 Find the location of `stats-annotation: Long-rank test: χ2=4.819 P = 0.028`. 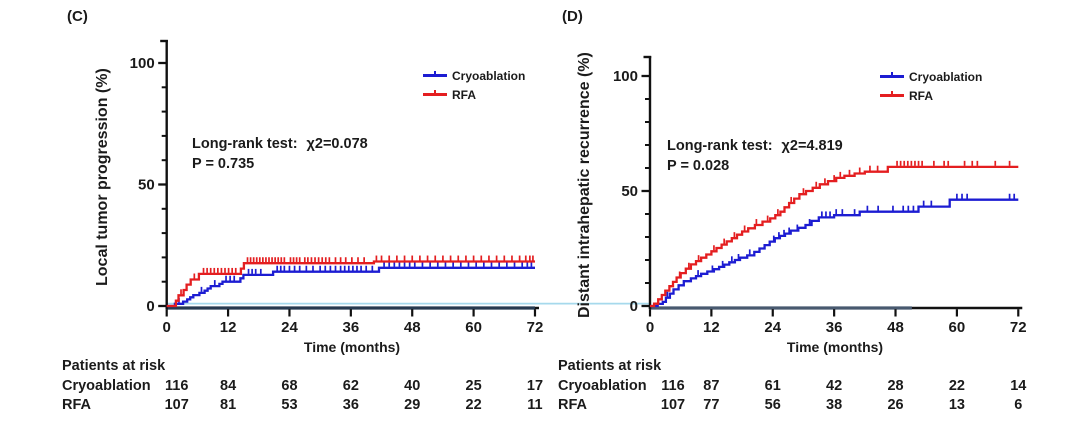

stats-annotation: Long-rank test: χ2=4.819 P = 0.028 is located at coordinates (755, 156).